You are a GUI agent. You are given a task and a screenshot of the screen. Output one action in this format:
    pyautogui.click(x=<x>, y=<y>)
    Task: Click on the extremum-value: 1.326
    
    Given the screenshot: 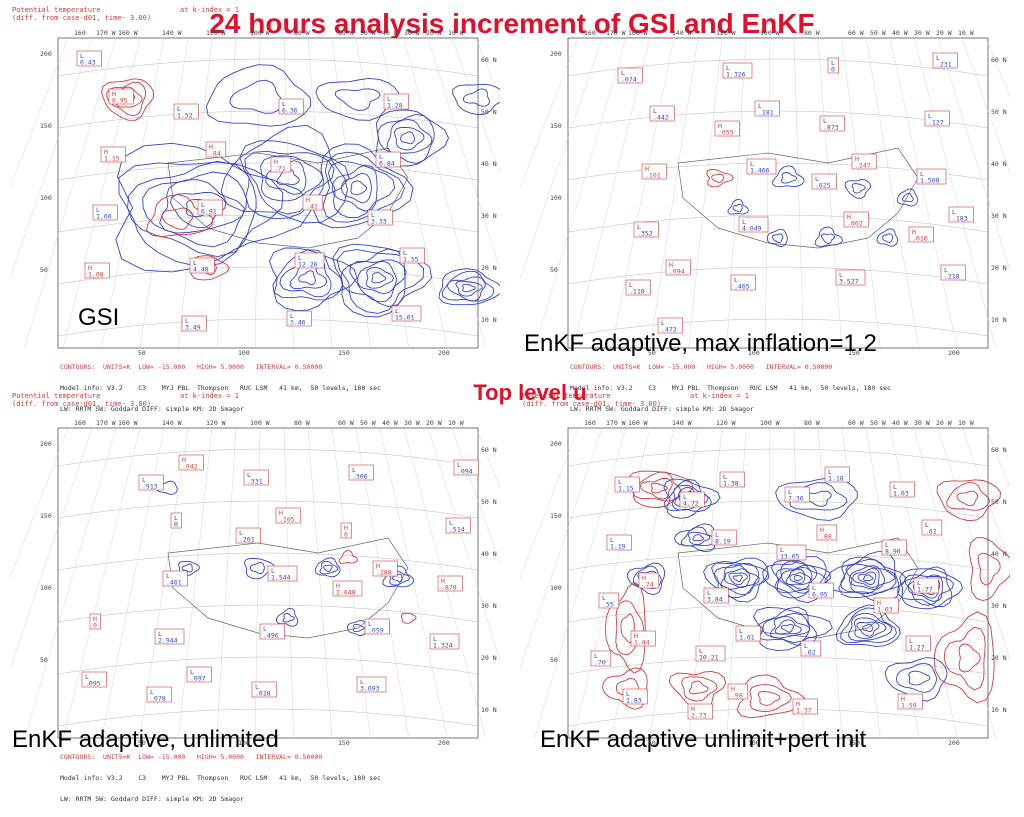 What is the action you would take?
    pyautogui.click(x=736, y=75)
    